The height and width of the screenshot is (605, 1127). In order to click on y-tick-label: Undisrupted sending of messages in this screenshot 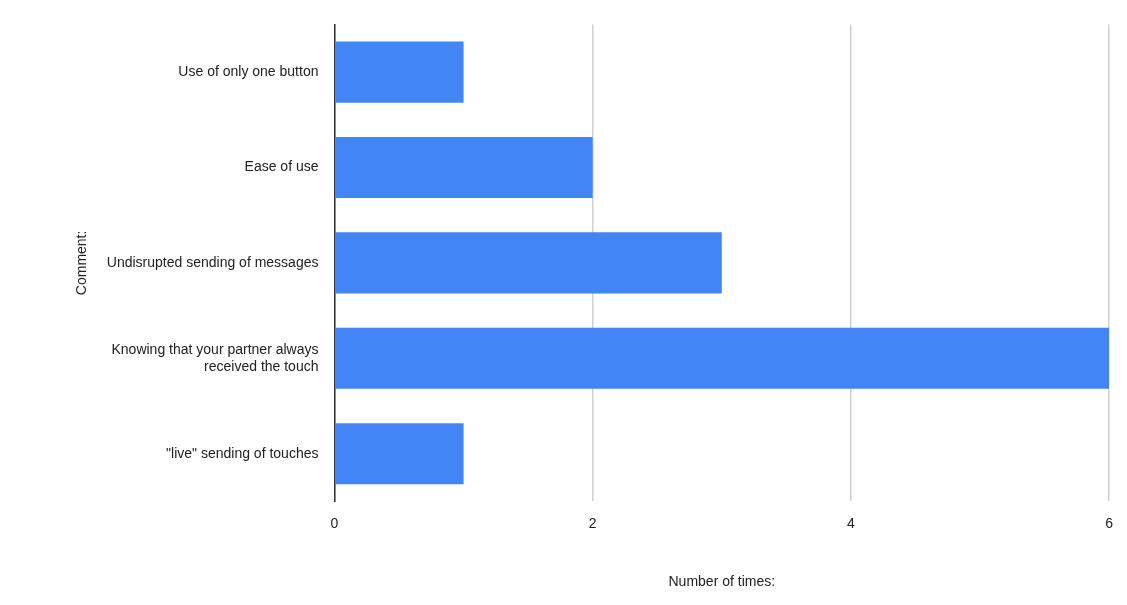, I will do `click(212, 261)`.